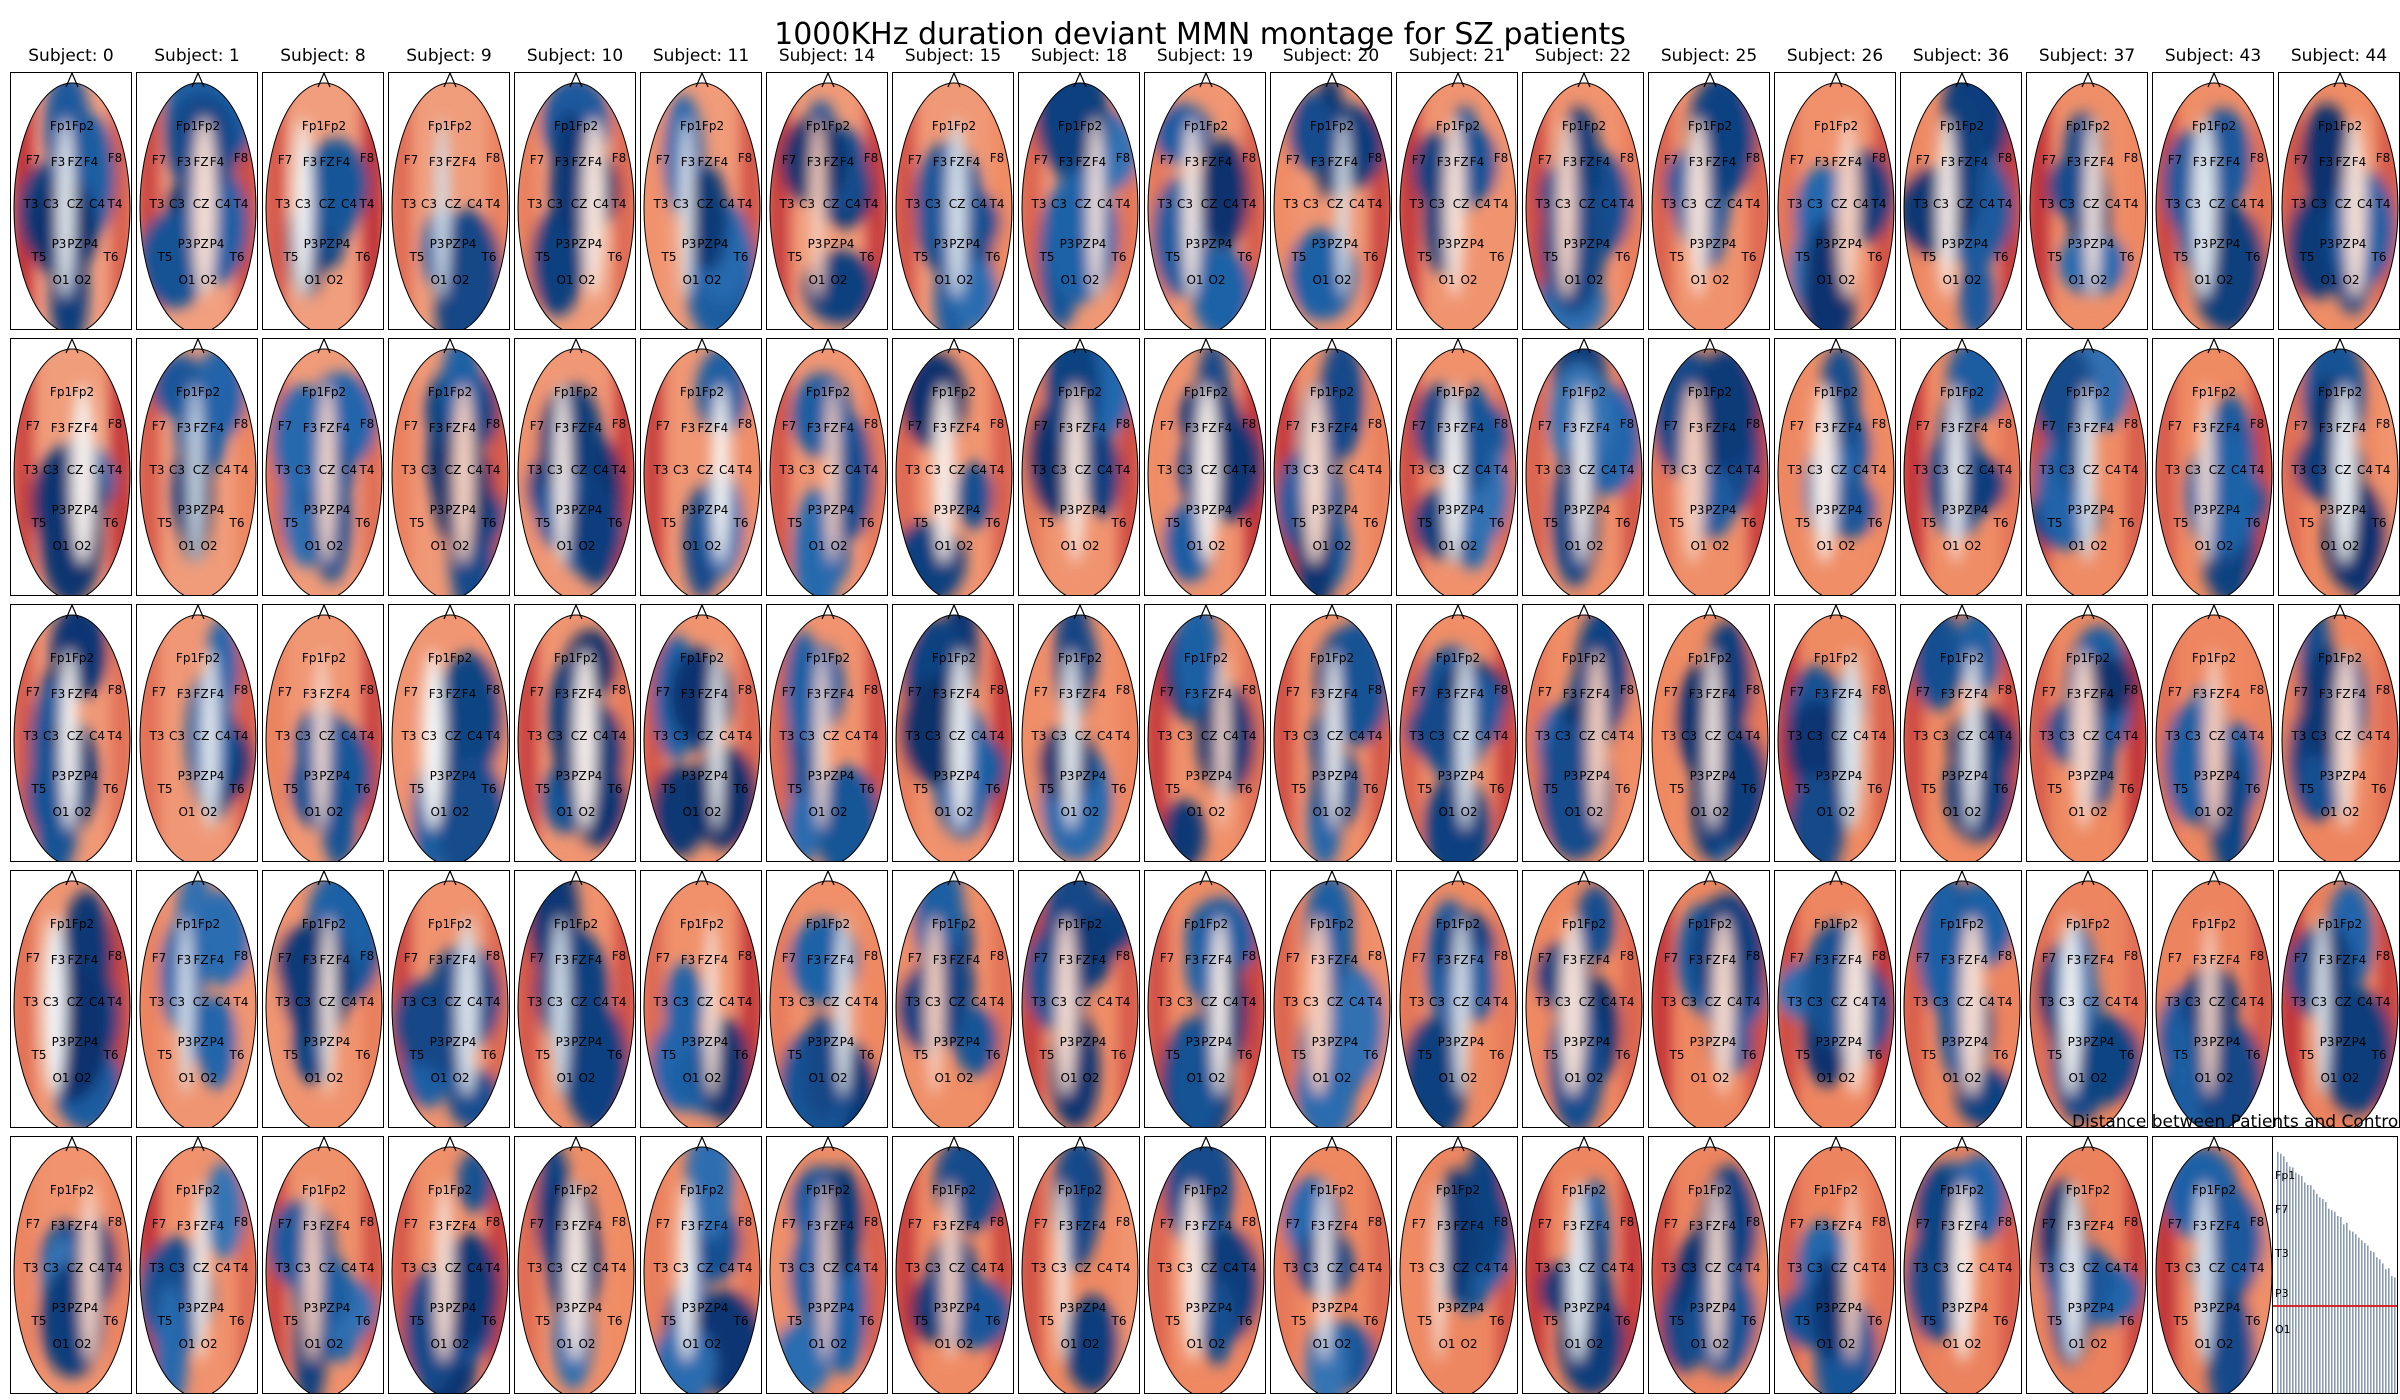 Image resolution: width=2400 pixels, height=1400 pixels. Describe the element at coordinates (1119, 523) in the screenshot. I see `electrode-label: T6` at that location.